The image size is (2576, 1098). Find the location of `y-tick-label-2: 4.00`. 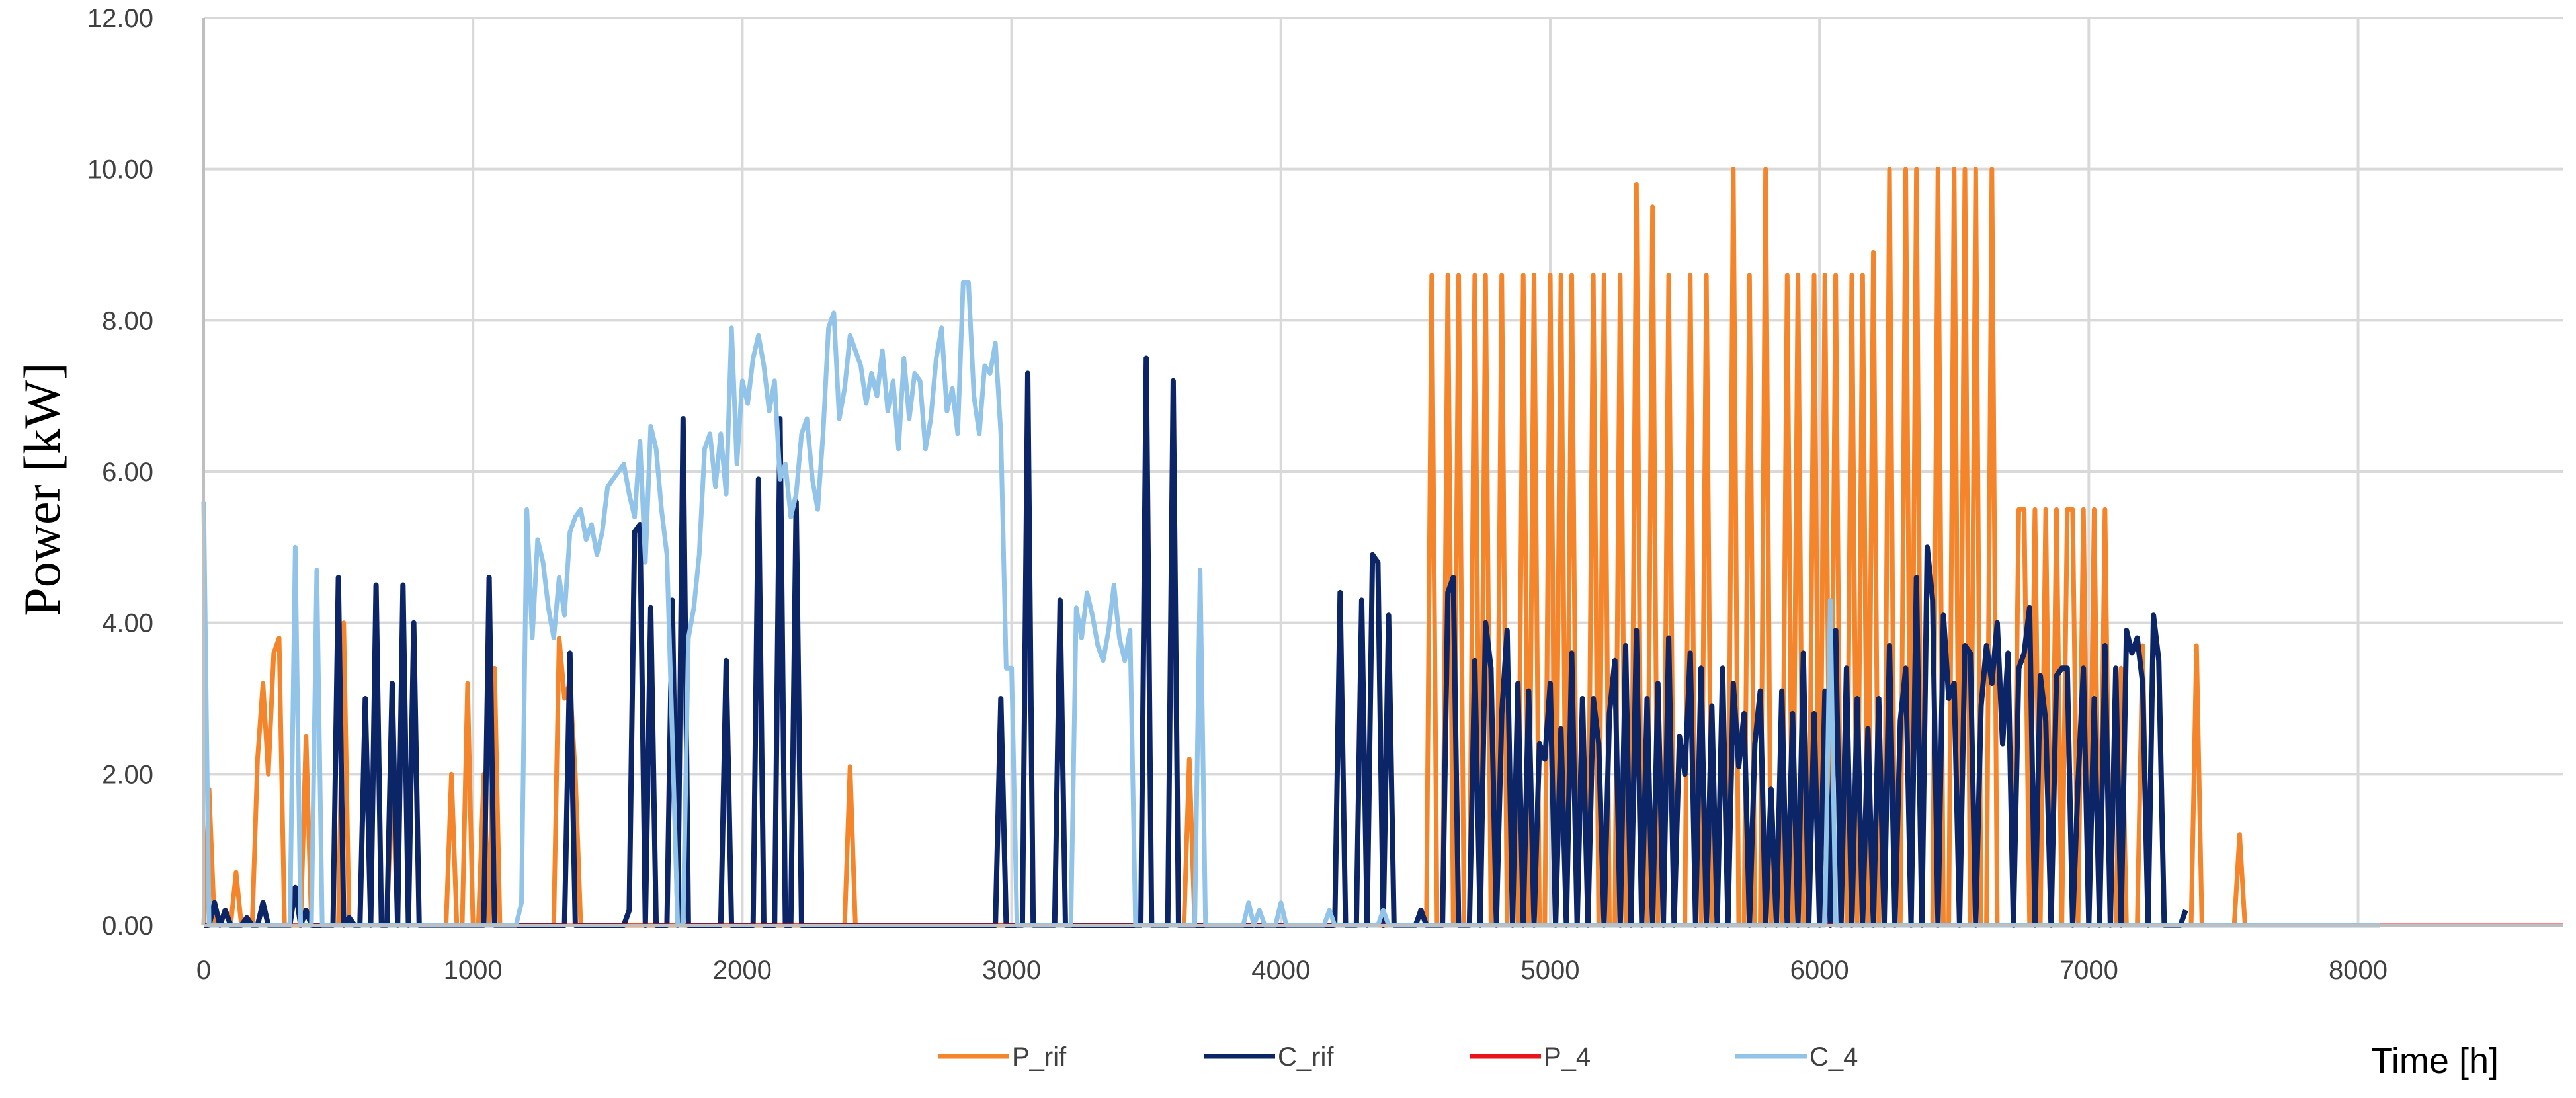

y-tick-label-2: 4.00 is located at coordinates (127, 623).